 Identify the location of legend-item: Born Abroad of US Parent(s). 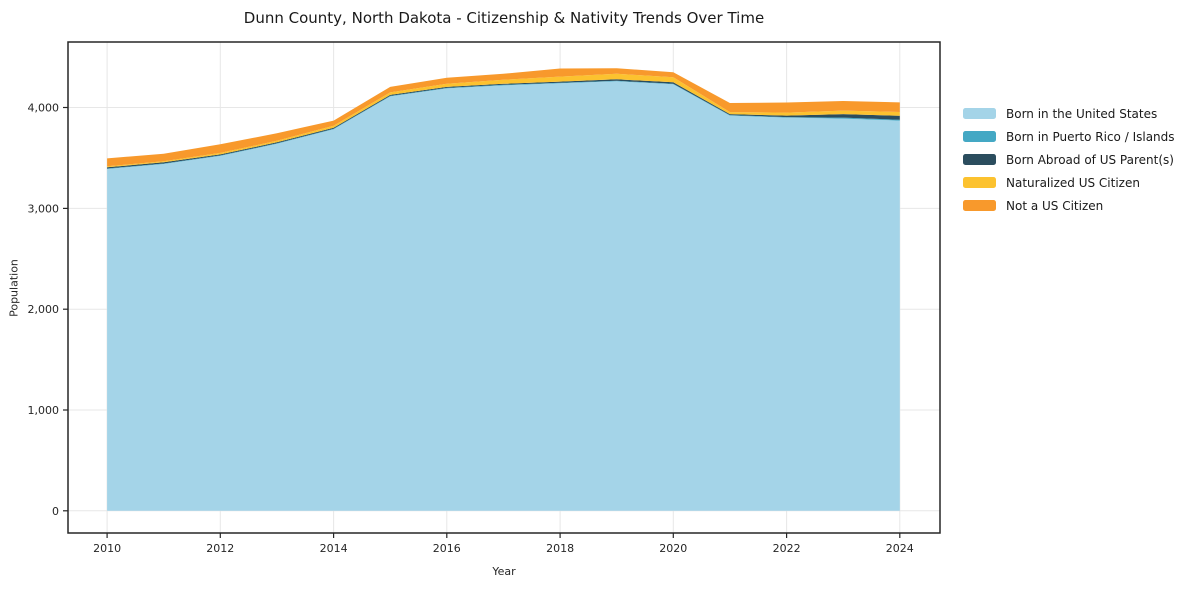
(1069, 159).